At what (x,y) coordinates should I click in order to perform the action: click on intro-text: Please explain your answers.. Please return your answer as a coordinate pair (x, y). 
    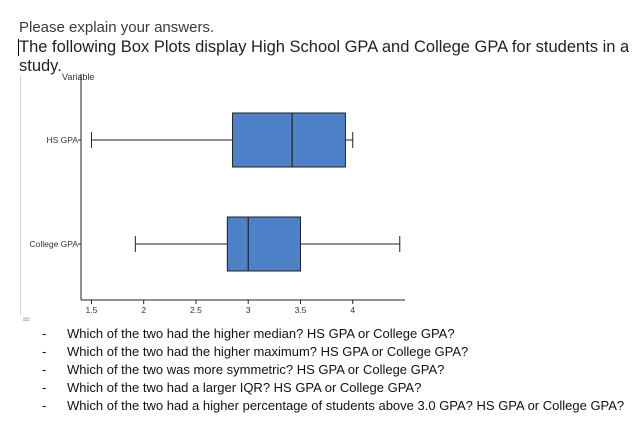
    Looking at the image, I should click on (117, 27).